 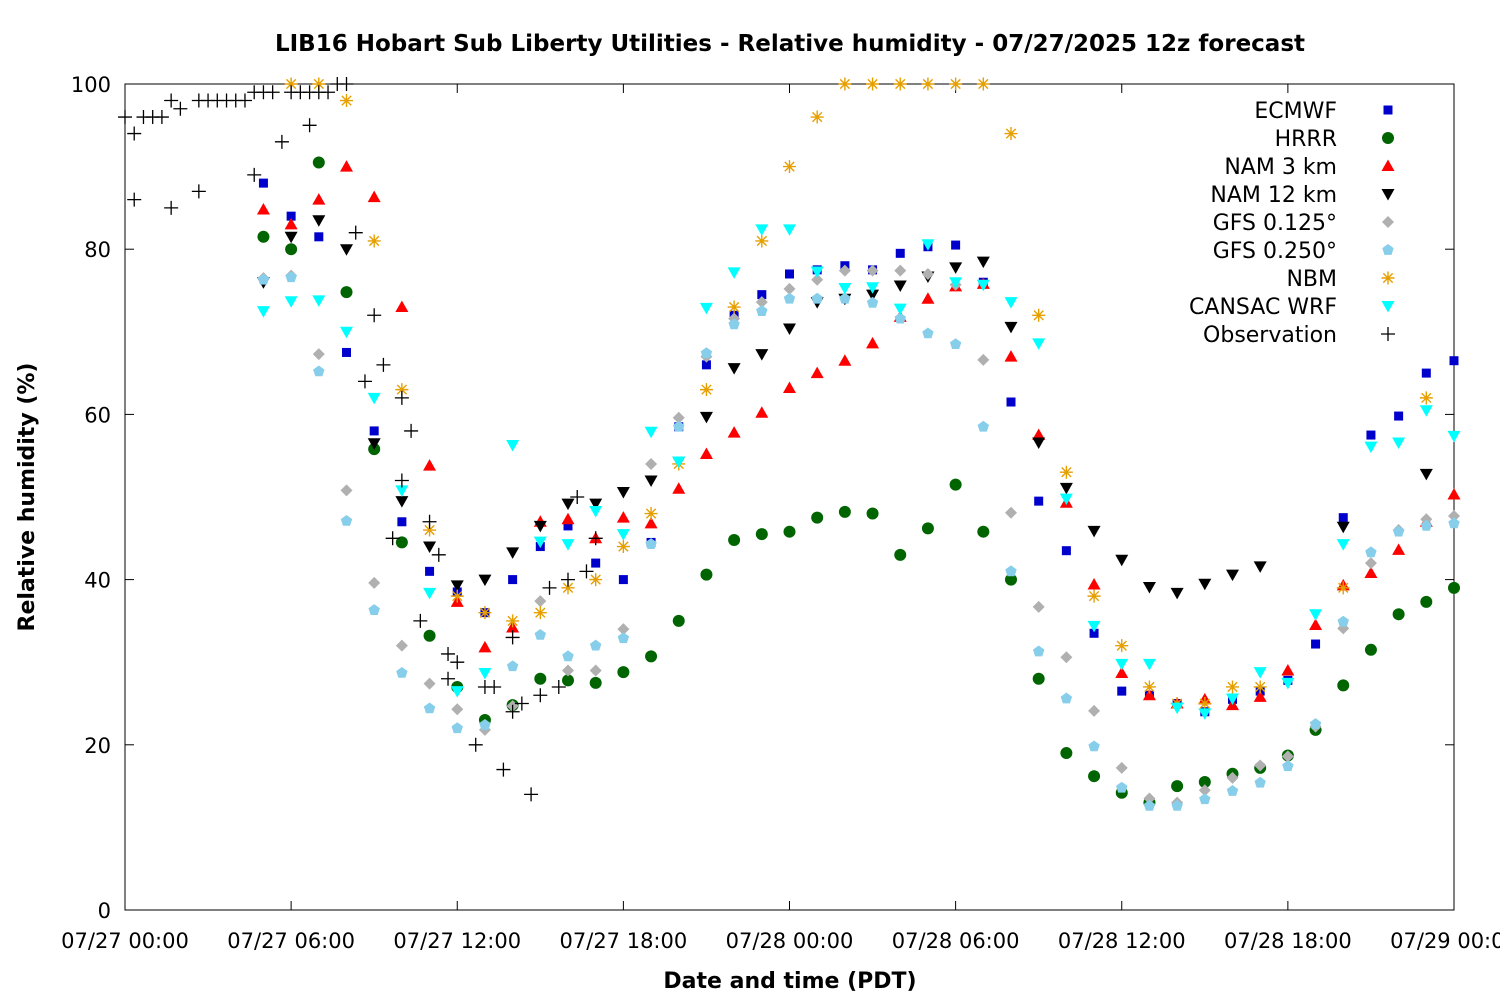 What do you see at coordinates (1270, 335) in the screenshot?
I see `legend-label: Observation` at bounding box center [1270, 335].